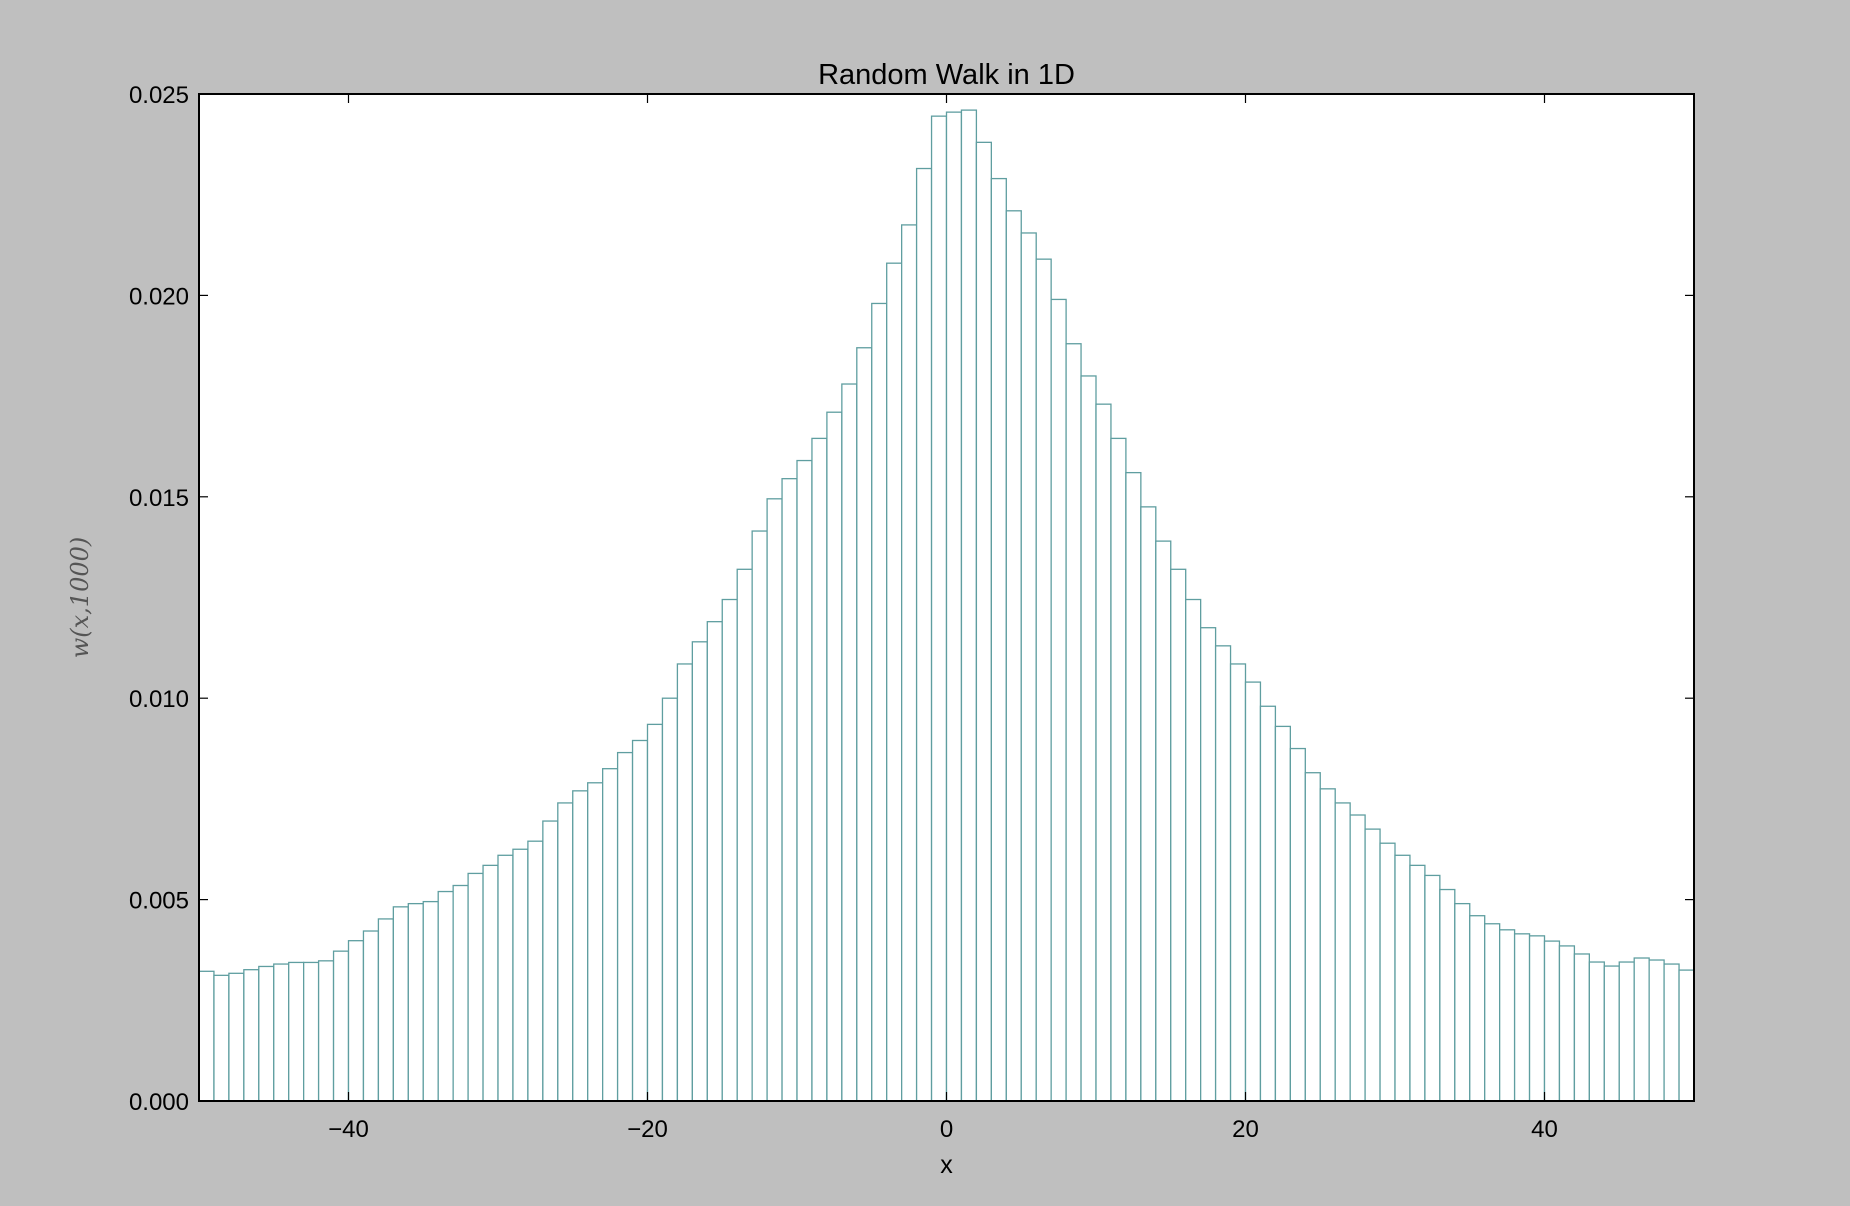 The width and height of the screenshot is (1850, 1206). I want to click on x-tick-label: −20, so click(647, 1129).